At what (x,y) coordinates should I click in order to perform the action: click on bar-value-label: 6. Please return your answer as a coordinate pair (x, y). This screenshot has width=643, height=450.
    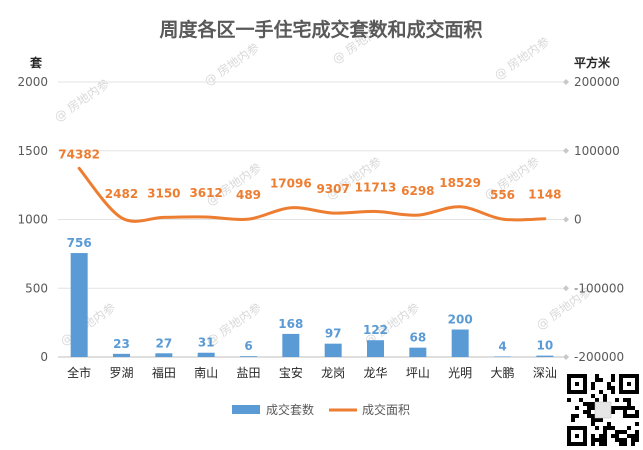
    Looking at the image, I should click on (248, 346).